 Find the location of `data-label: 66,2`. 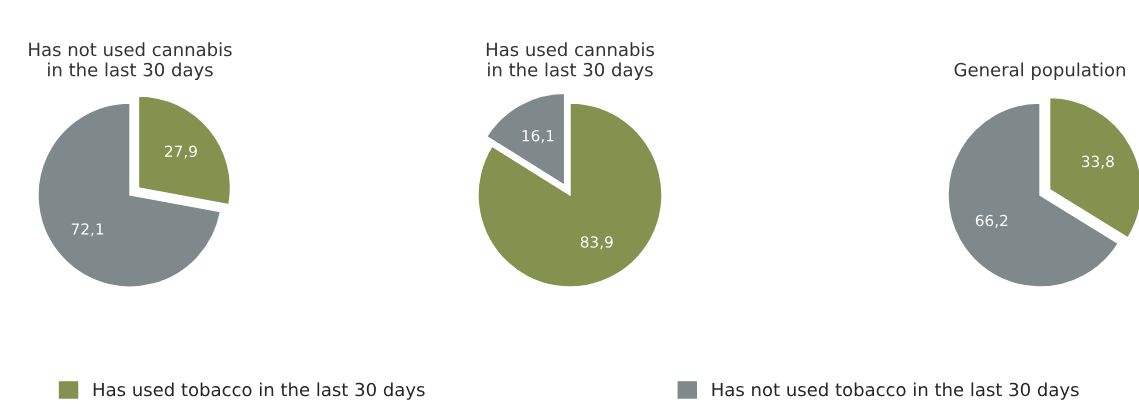

data-label: 66,2 is located at coordinates (991, 221).